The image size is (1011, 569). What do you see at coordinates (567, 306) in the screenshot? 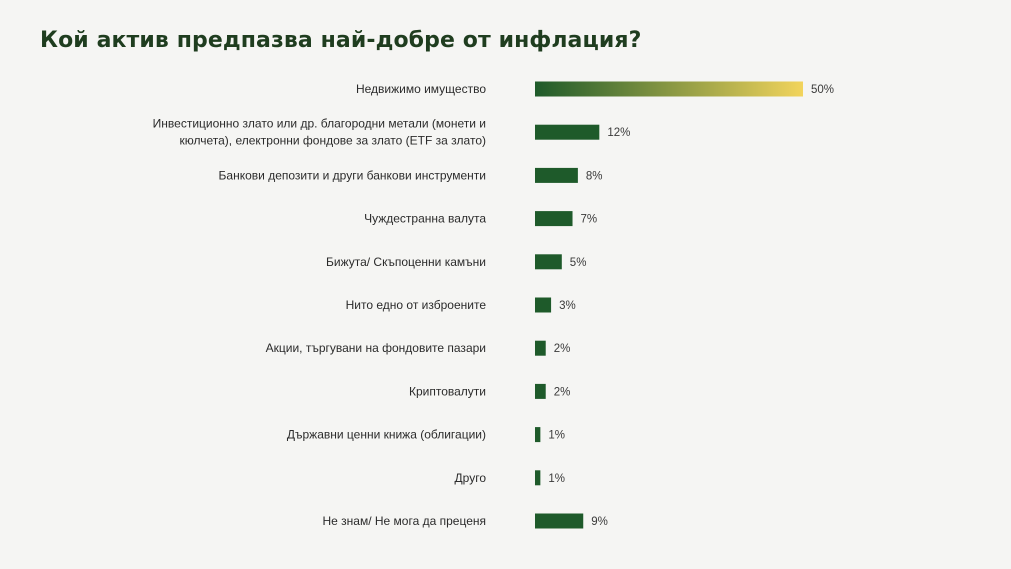
I see `value-label: 3%` at bounding box center [567, 306].